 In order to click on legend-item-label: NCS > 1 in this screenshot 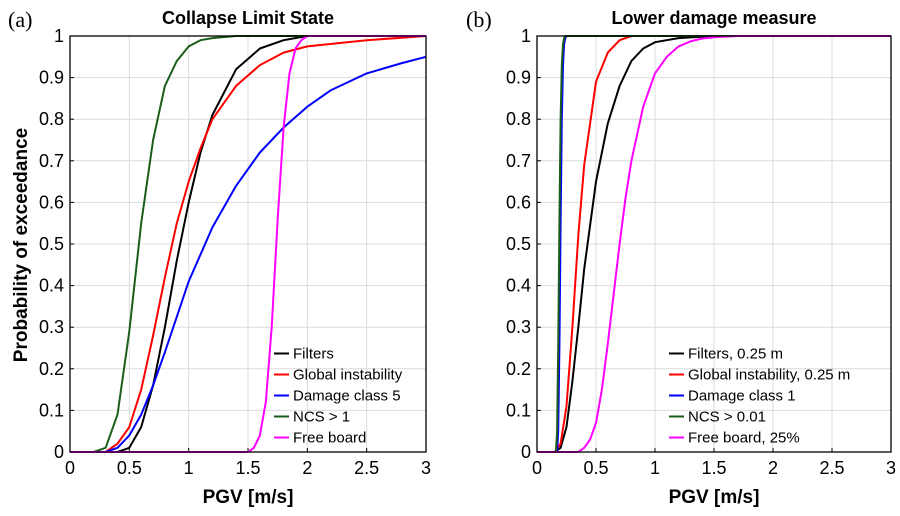, I will do `click(321, 417)`.